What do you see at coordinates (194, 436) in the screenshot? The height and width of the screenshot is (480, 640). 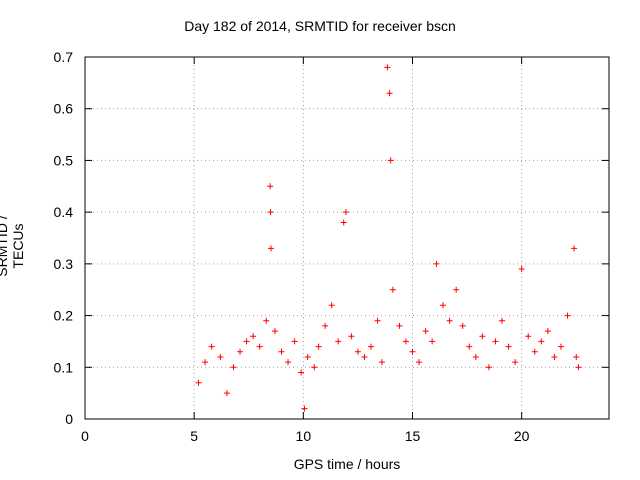 I see `x-tick-label: 5` at bounding box center [194, 436].